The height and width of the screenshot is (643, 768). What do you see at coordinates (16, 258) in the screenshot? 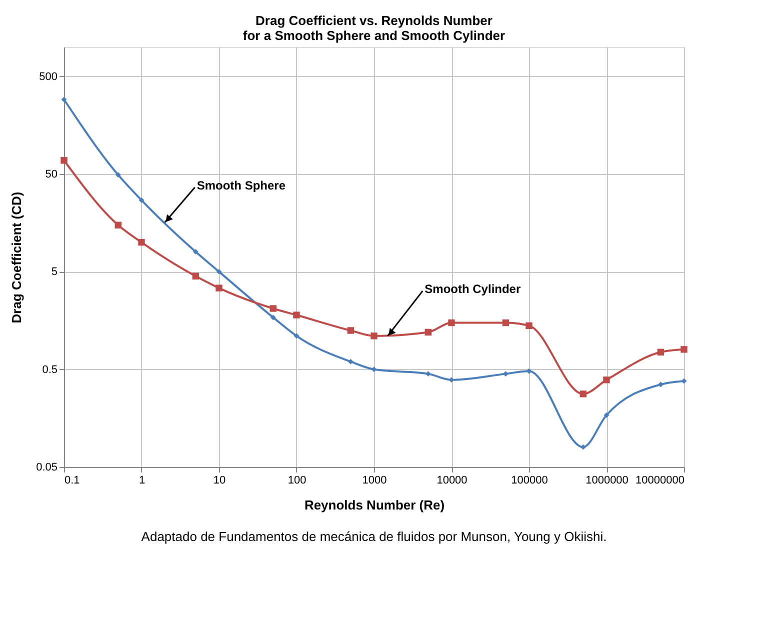
I see `y-axis-title: Drag Coefficient (CD)` at bounding box center [16, 258].